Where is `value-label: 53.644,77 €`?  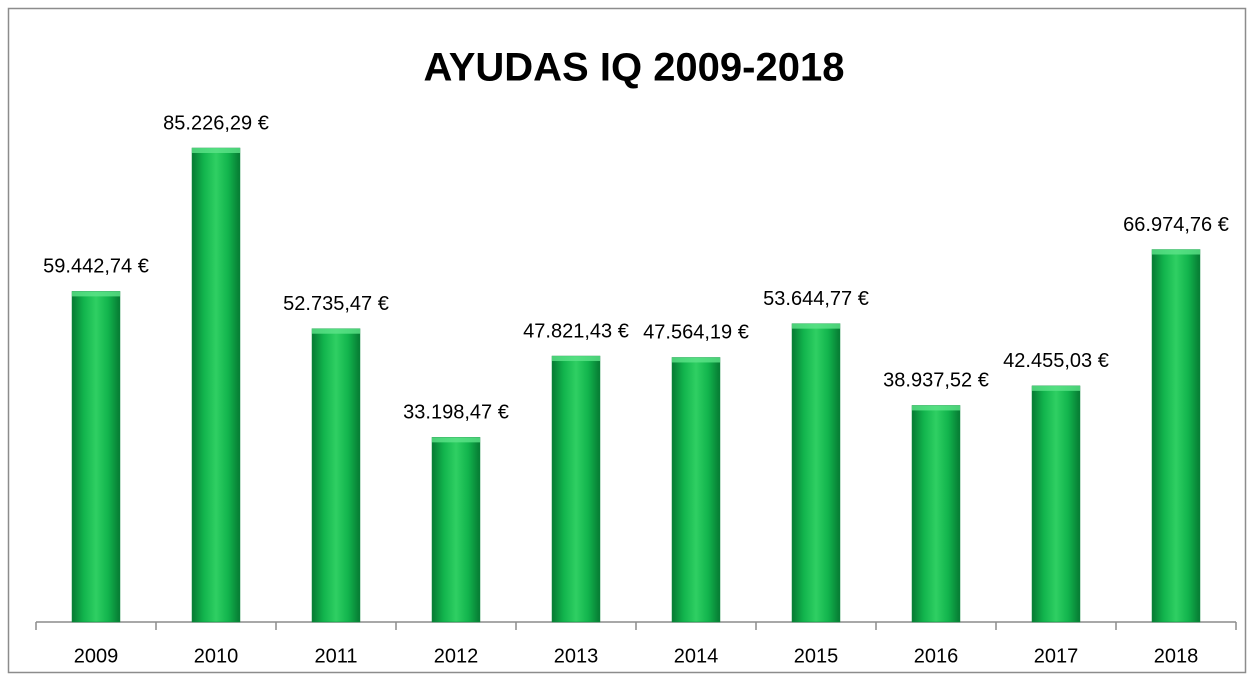 value-label: 53.644,77 € is located at coordinates (816, 299).